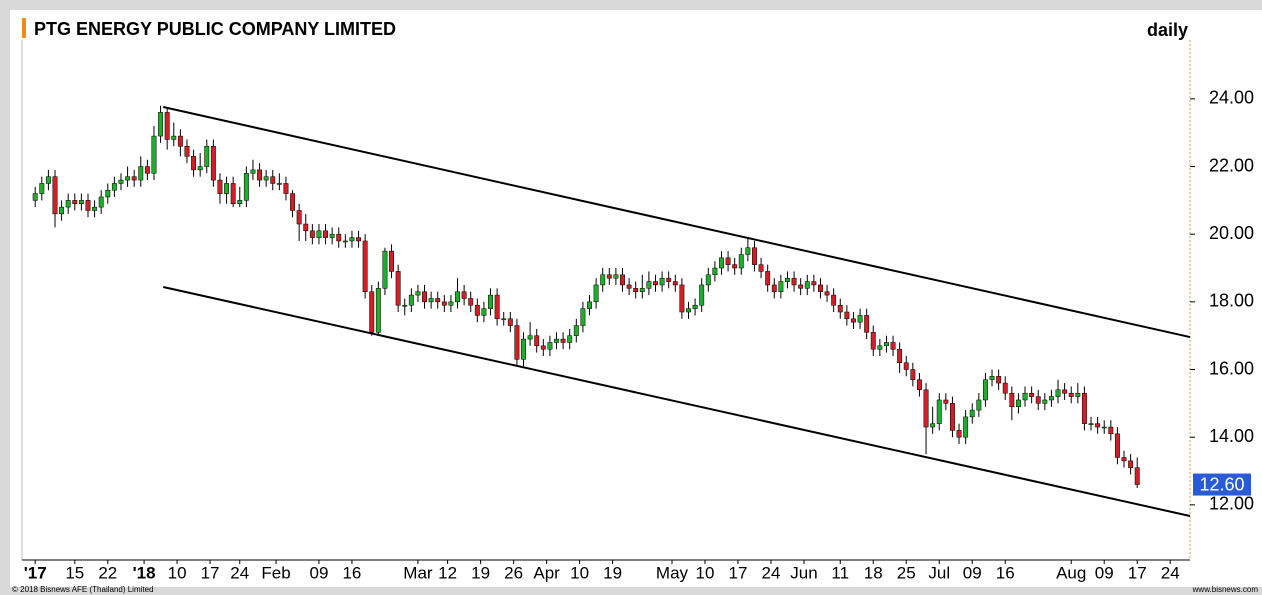 This screenshot has width=1262, height=595. I want to click on y-tick-label: 22.00, so click(1231, 165).